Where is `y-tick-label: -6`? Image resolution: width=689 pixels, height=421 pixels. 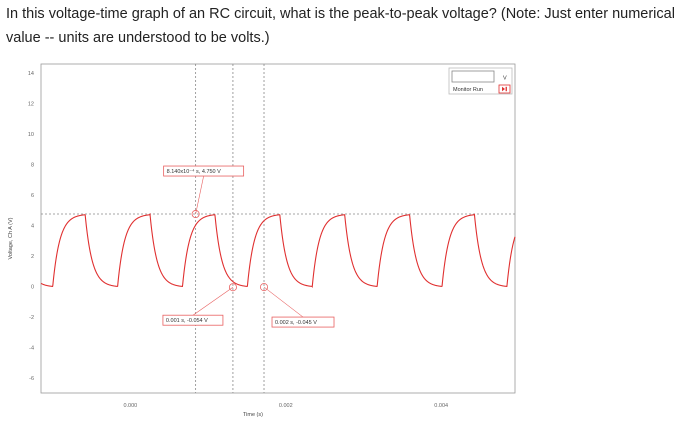 y-tick-label: -6 is located at coordinates (31, 379).